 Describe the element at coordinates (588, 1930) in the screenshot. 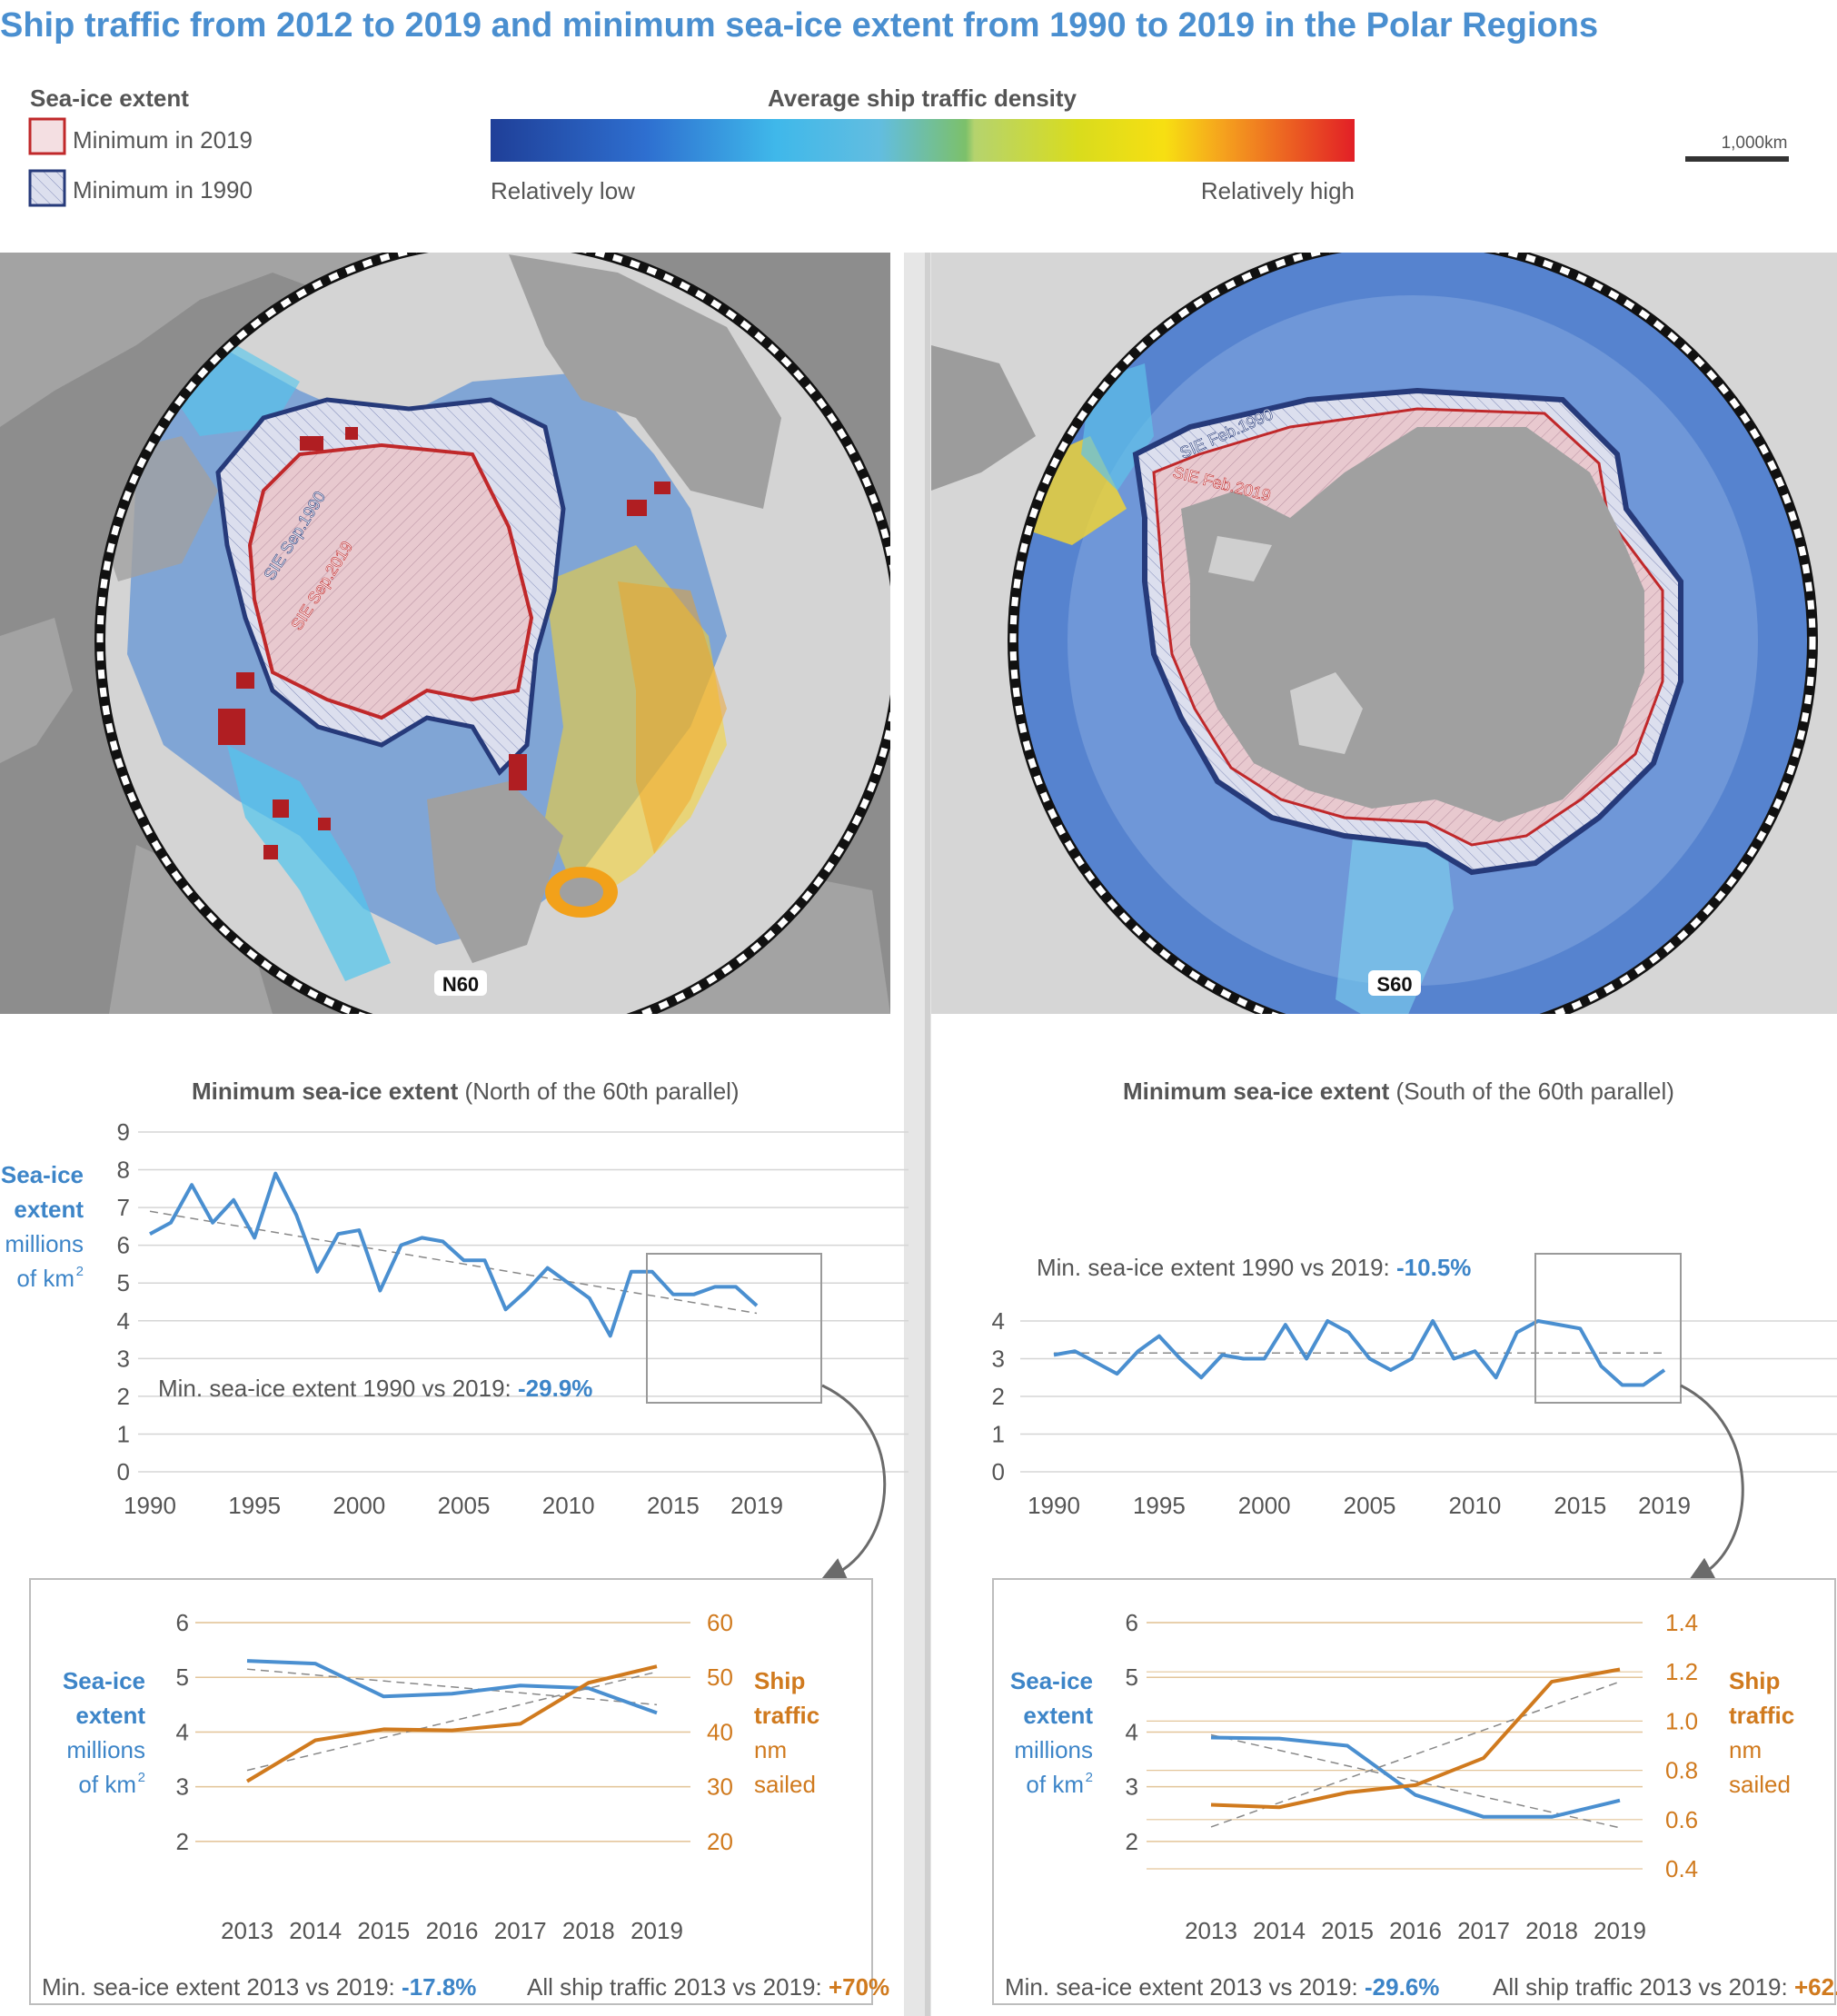

I see `north-inset-category-label: 2018` at that location.